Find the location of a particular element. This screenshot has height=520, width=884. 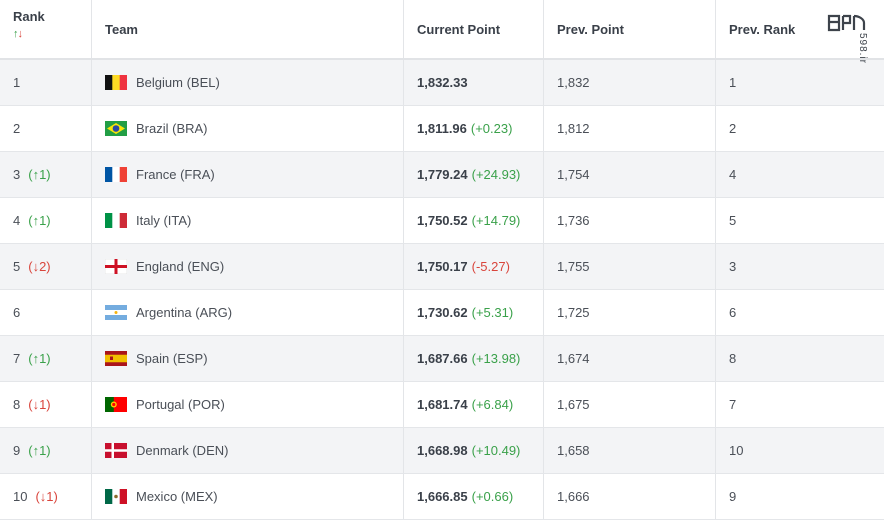

team-name: France (FRA) is located at coordinates (175, 174).